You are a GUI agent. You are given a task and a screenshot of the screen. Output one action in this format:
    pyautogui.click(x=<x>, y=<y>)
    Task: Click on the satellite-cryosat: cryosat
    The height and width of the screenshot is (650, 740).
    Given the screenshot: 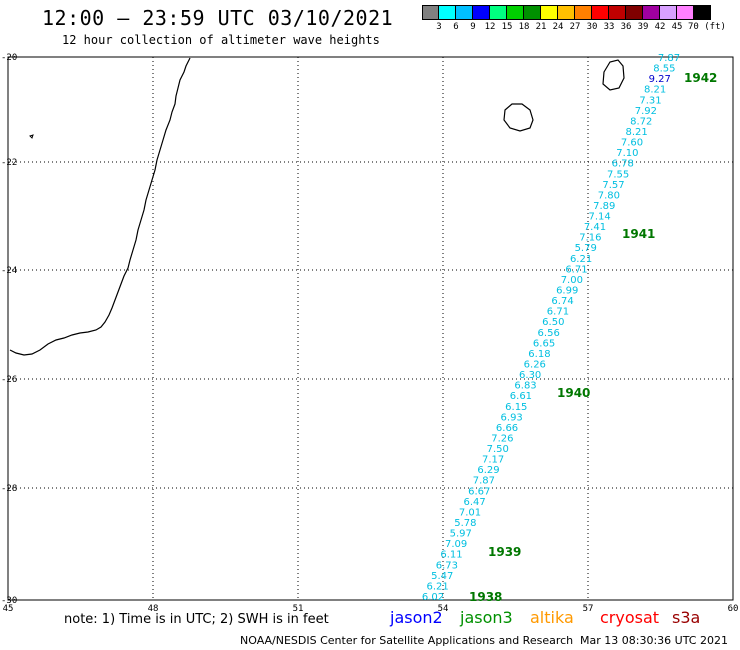 What is the action you would take?
    pyautogui.click(x=630, y=617)
    